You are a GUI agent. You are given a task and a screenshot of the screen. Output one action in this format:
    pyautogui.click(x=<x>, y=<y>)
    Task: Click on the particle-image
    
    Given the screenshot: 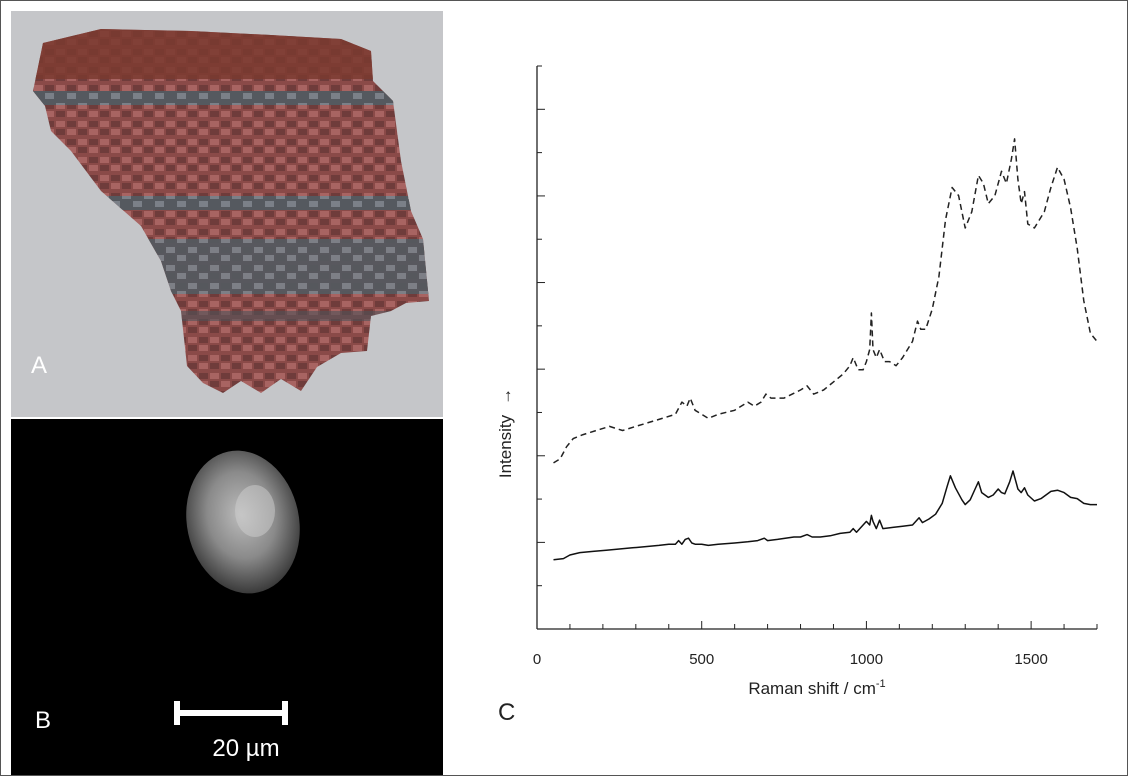 What is the action you would take?
    pyautogui.click(x=237, y=587)
    